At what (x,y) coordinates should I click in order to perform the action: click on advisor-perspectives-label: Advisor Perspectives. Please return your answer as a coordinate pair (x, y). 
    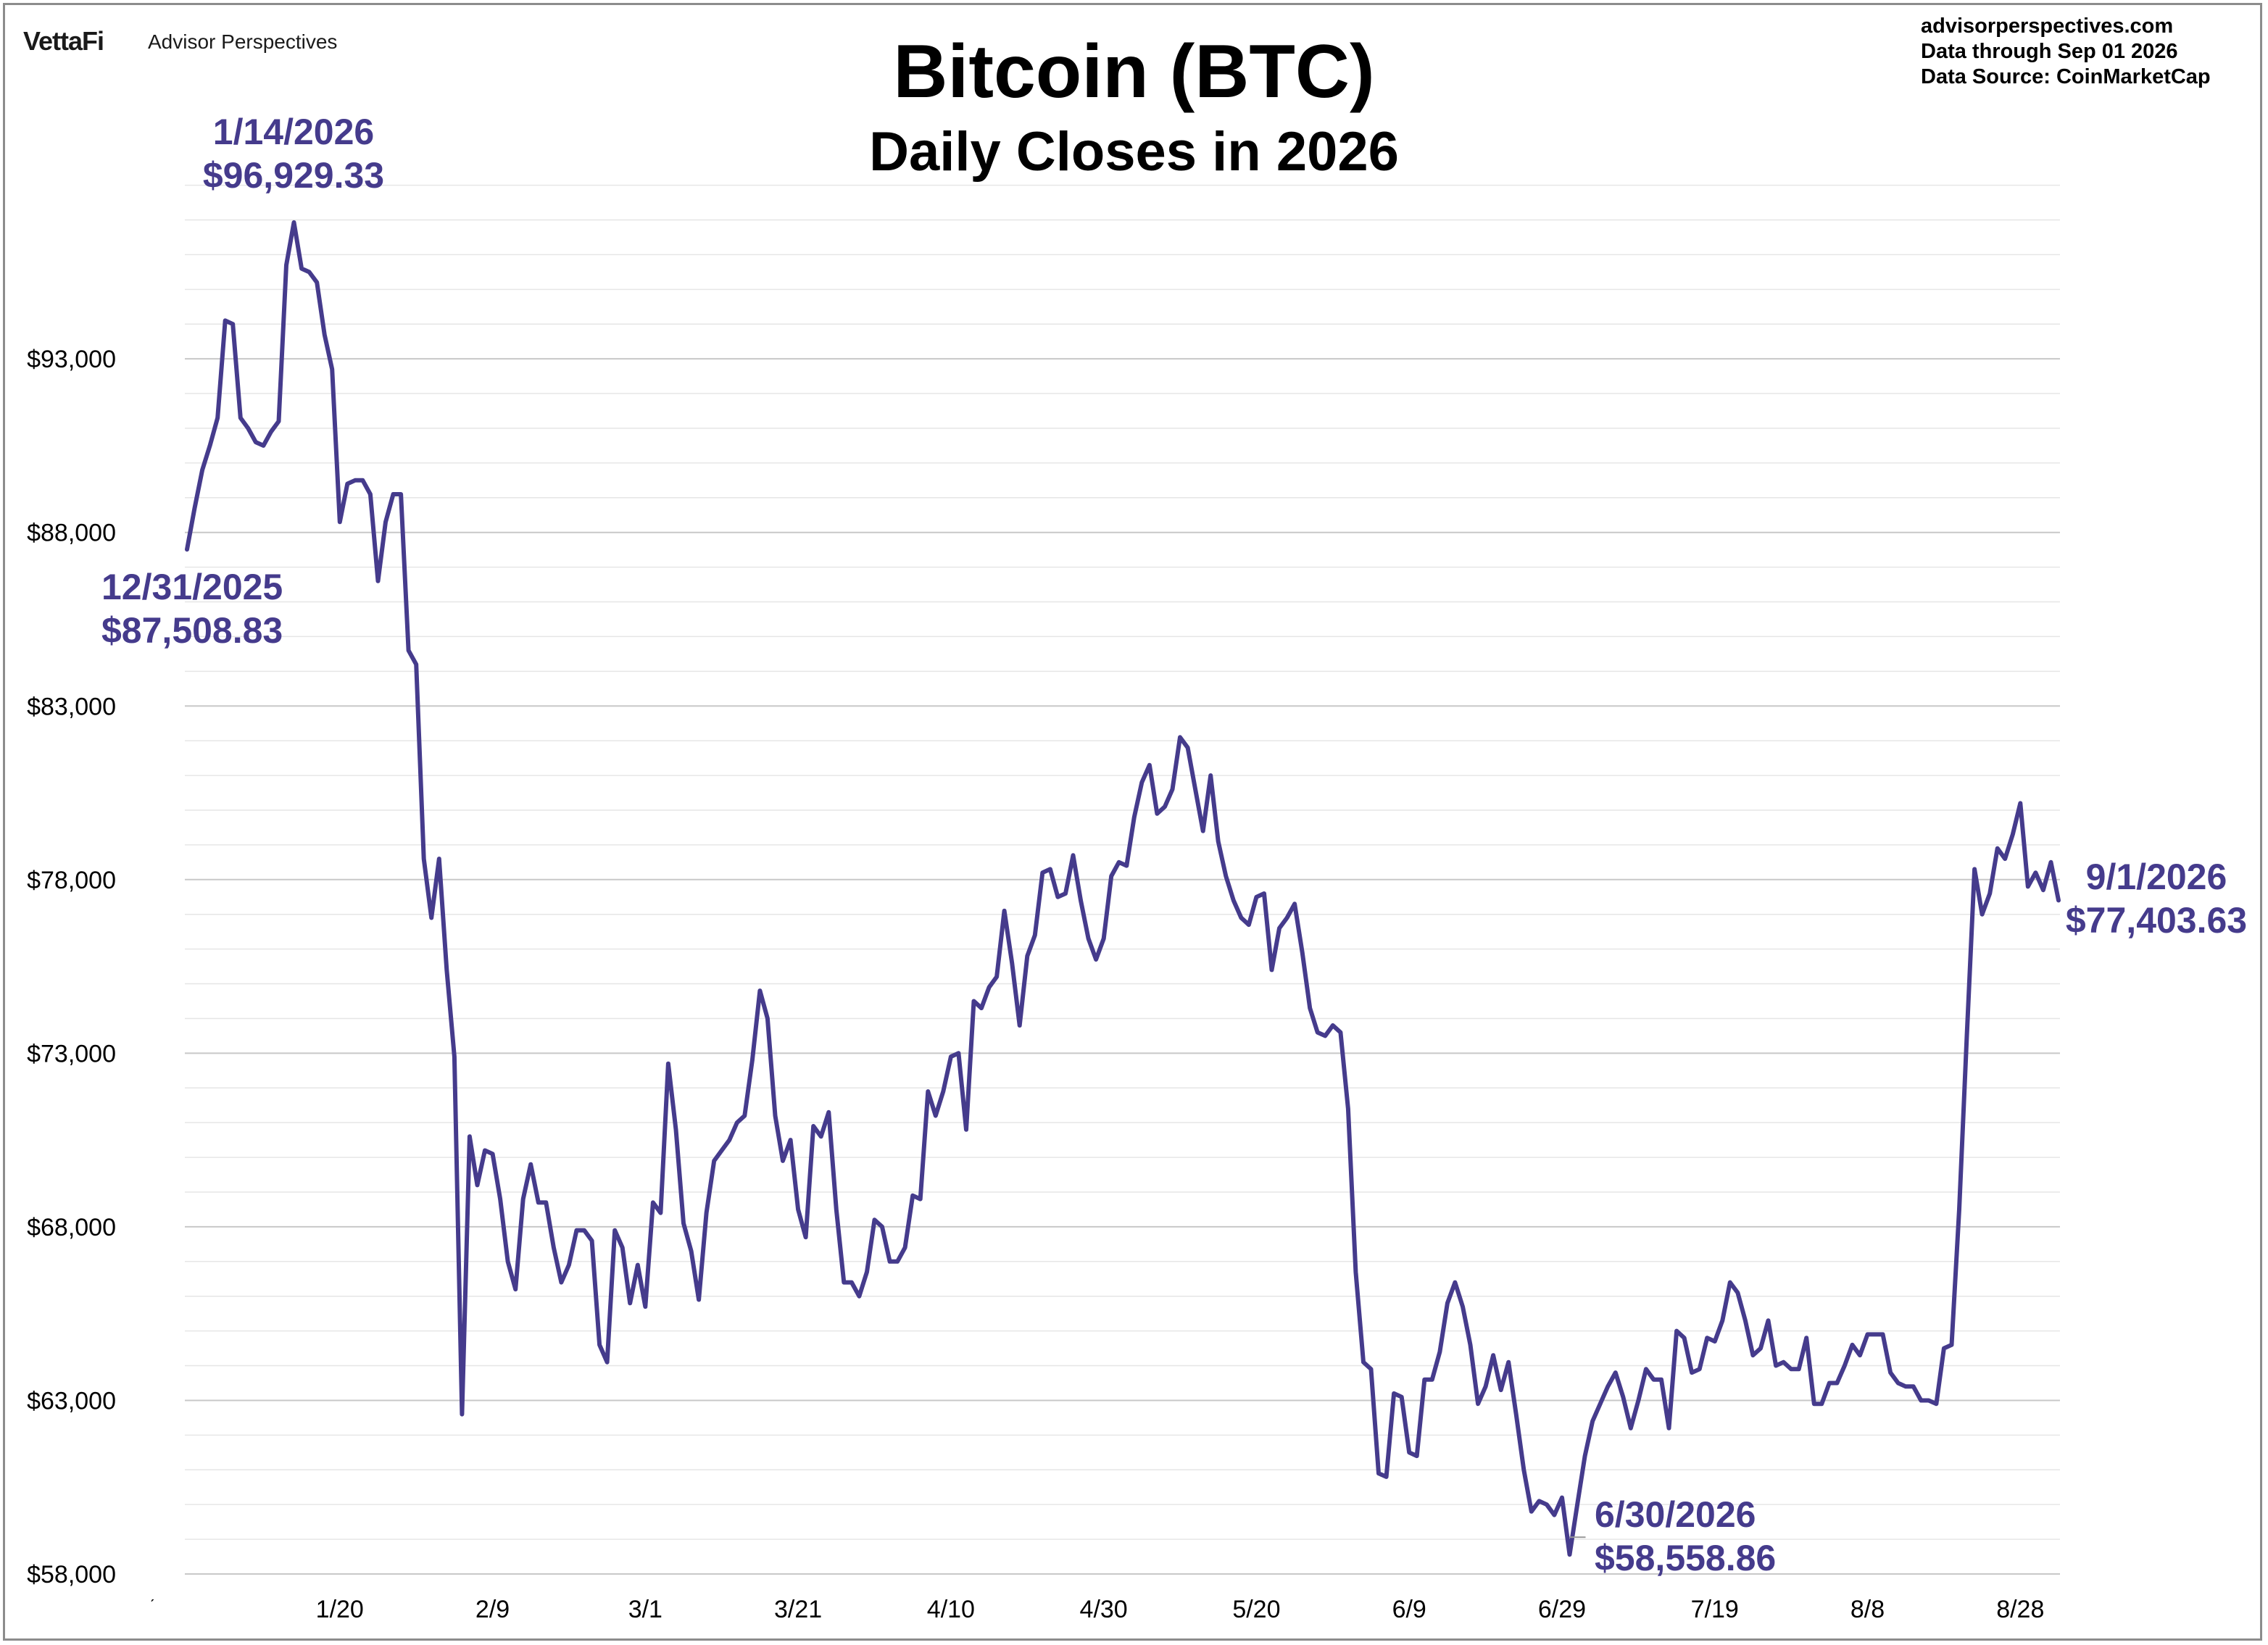
    Looking at the image, I should click on (243, 41).